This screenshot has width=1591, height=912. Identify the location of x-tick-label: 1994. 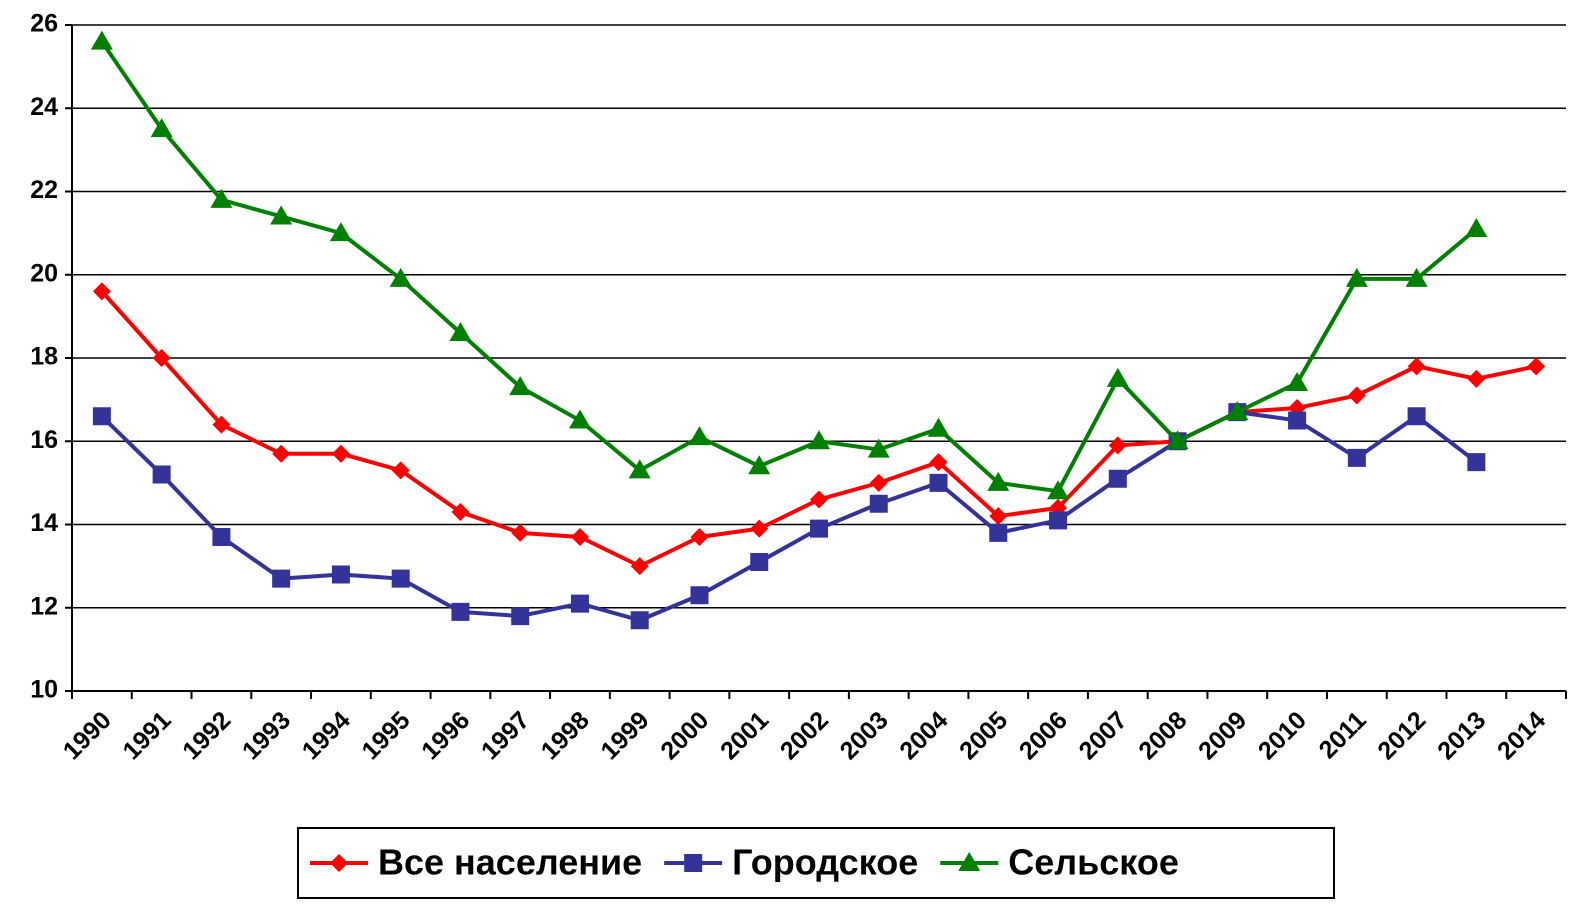
(326, 735).